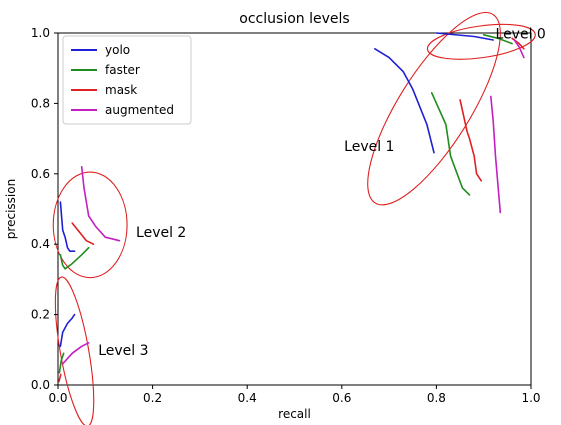  What do you see at coordinates (294, 19) in the screenshot?
I see `chart-title: occlusion levels` at bounding box center [294, 19].